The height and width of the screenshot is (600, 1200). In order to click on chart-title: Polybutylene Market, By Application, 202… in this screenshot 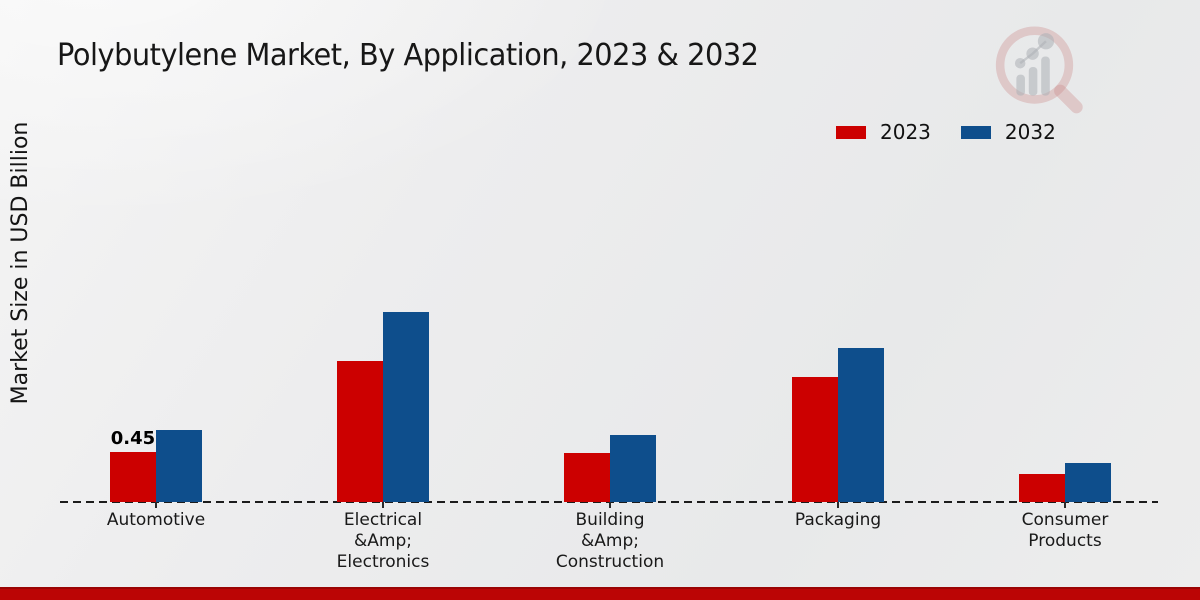, I will do `click(408, 55)`.